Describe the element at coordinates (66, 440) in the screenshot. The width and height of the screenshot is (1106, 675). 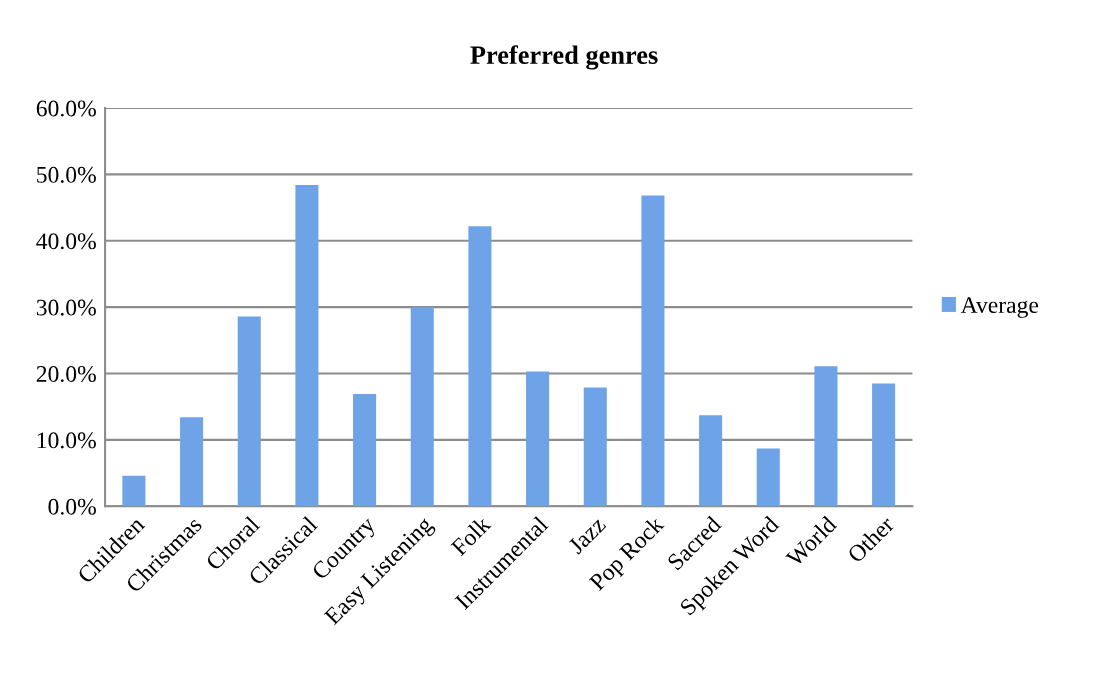
I see `y-tick-label: 10.0%` at that location.